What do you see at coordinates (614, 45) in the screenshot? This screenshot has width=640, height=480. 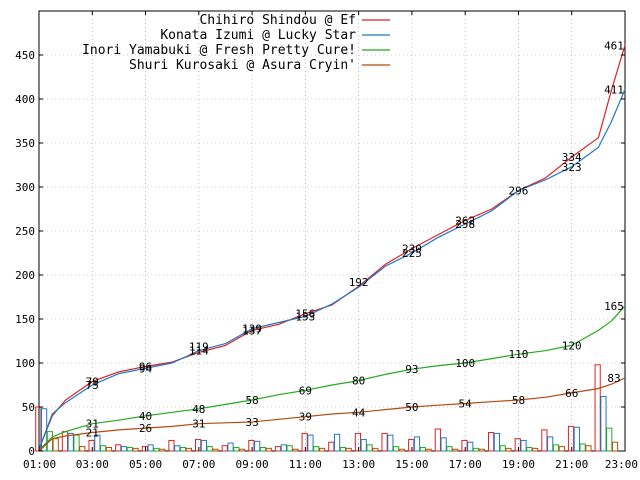 I see `data-label: 461` at bounding box center [614, 45].